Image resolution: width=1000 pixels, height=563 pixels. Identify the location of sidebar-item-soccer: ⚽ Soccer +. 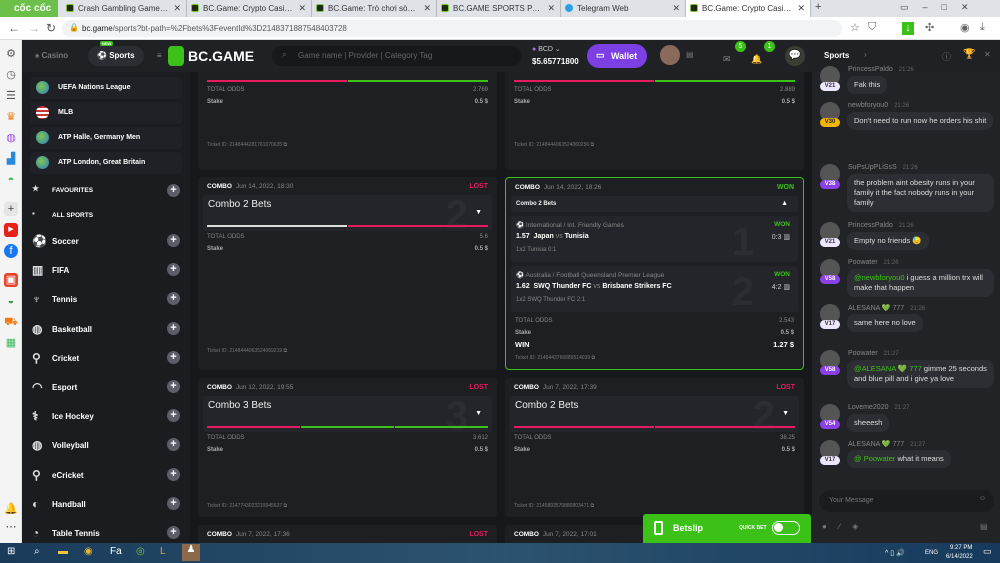
(106, 242).